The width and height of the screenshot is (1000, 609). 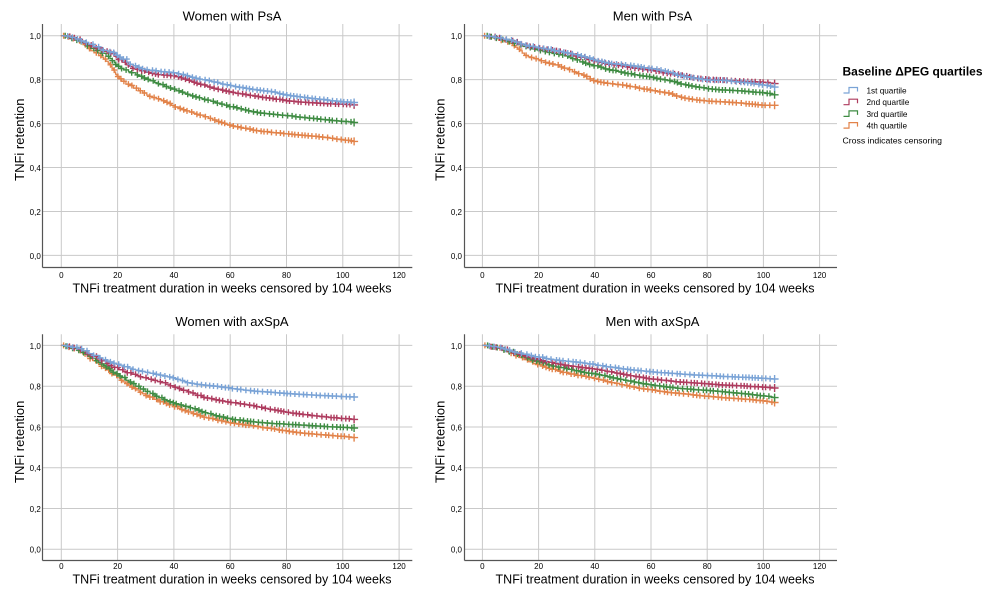 I want to click on svg-text: Men with PsA, so click(x=653, y=16).